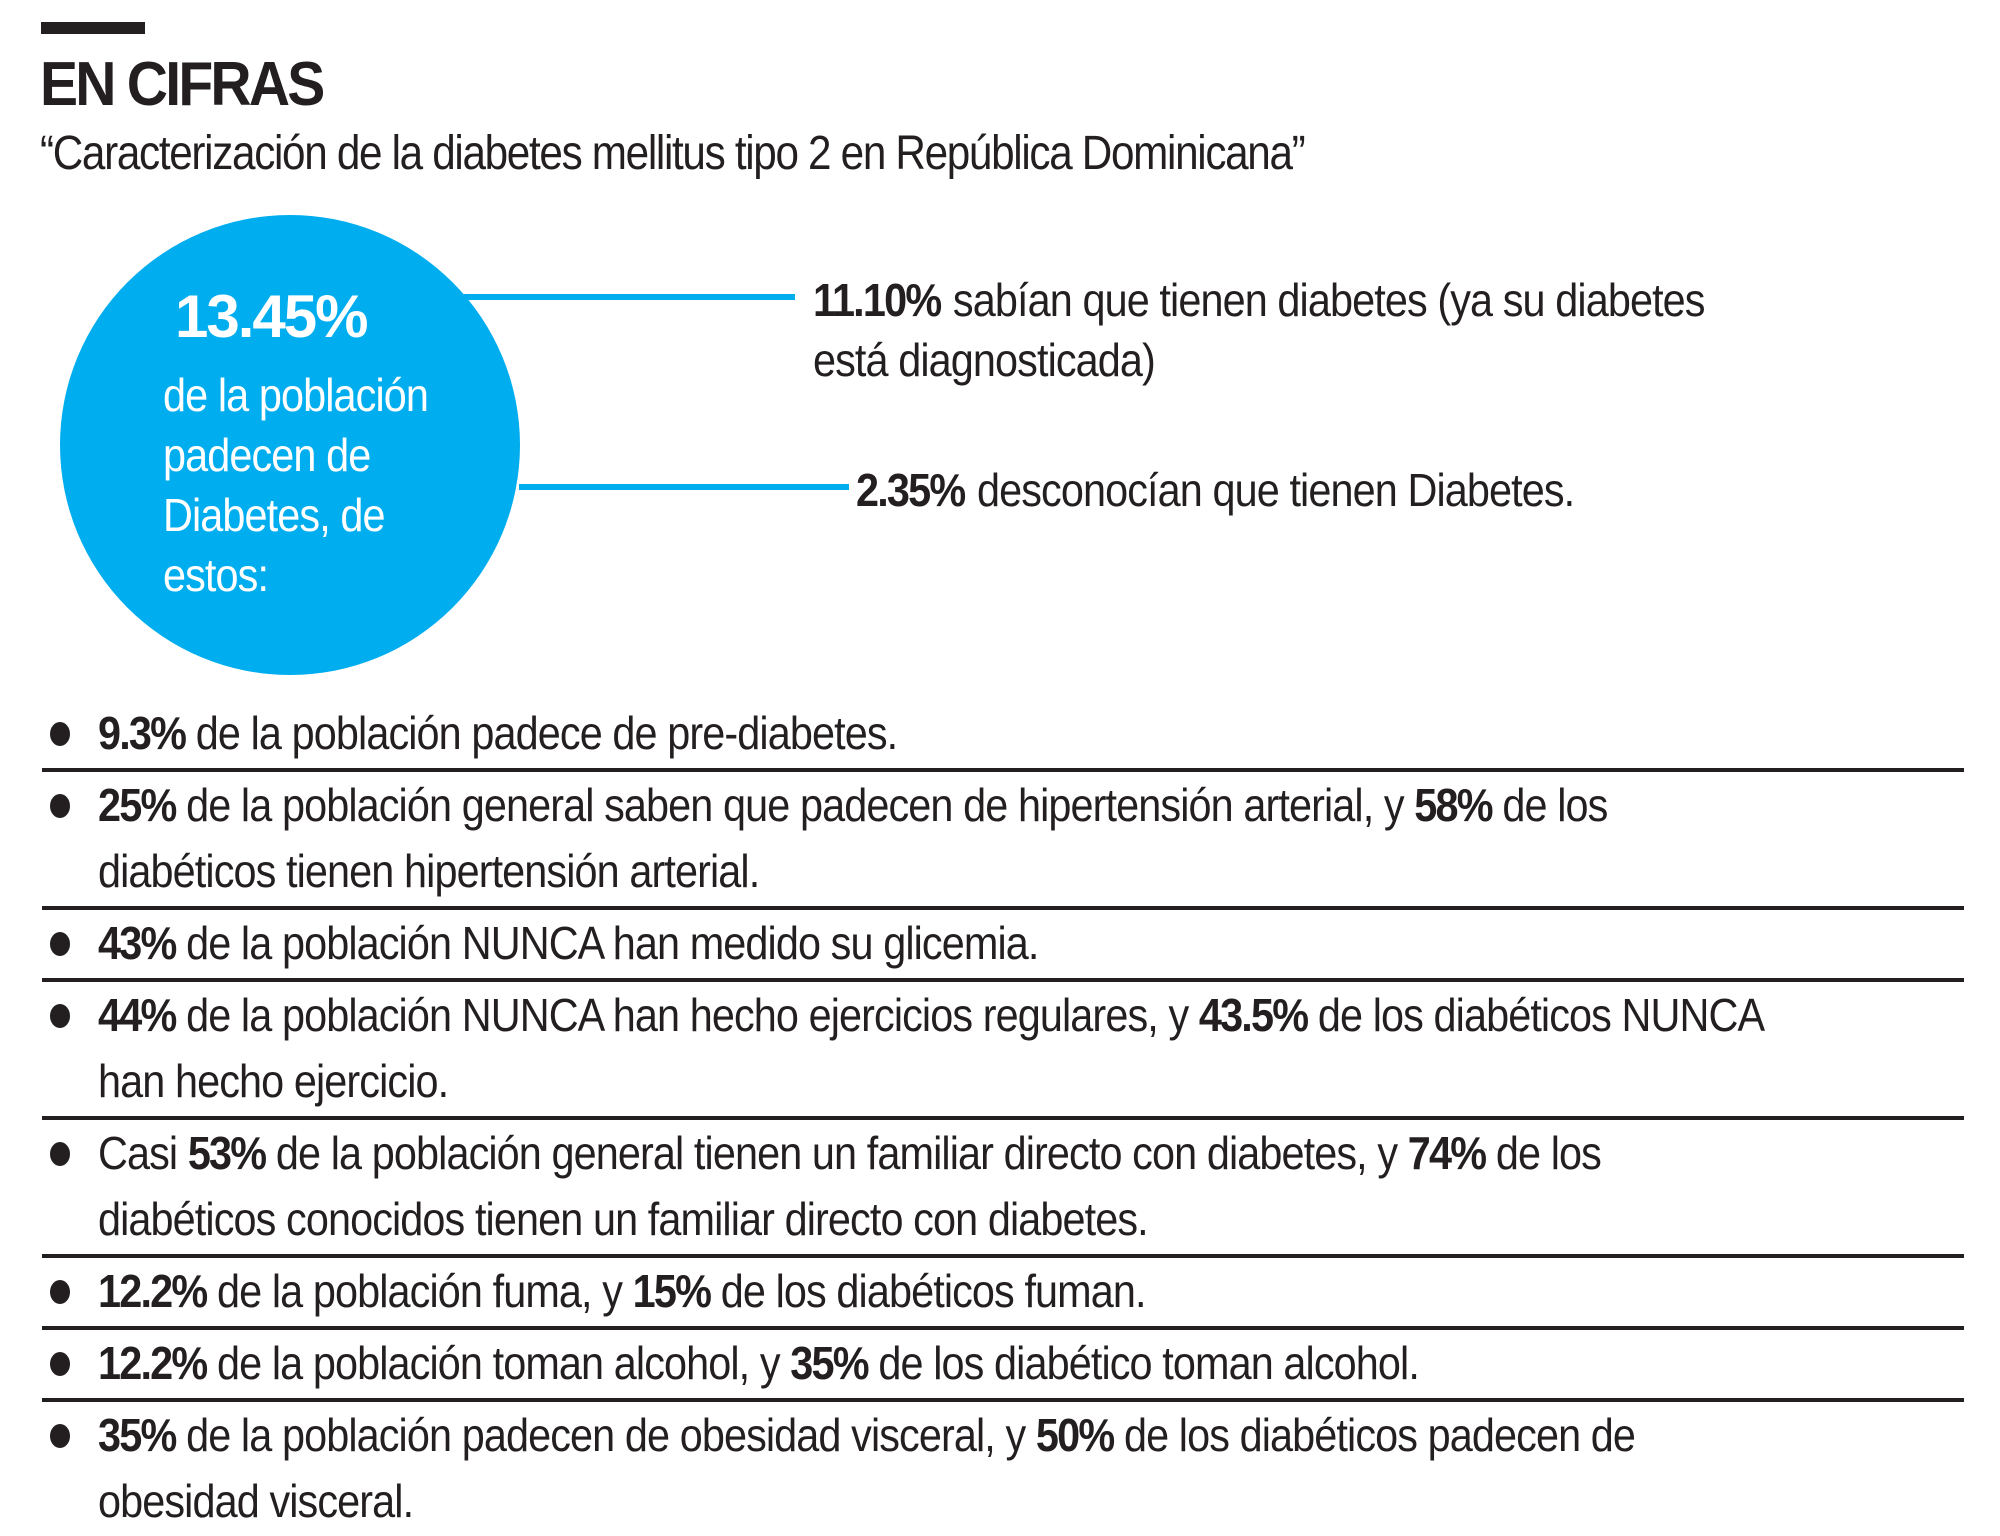 The height and width of the screenshot is (1536, 2000). Describe the element at coordinates (1453, 805) in the screenshot. I see `fact-value: 58%` at that location.